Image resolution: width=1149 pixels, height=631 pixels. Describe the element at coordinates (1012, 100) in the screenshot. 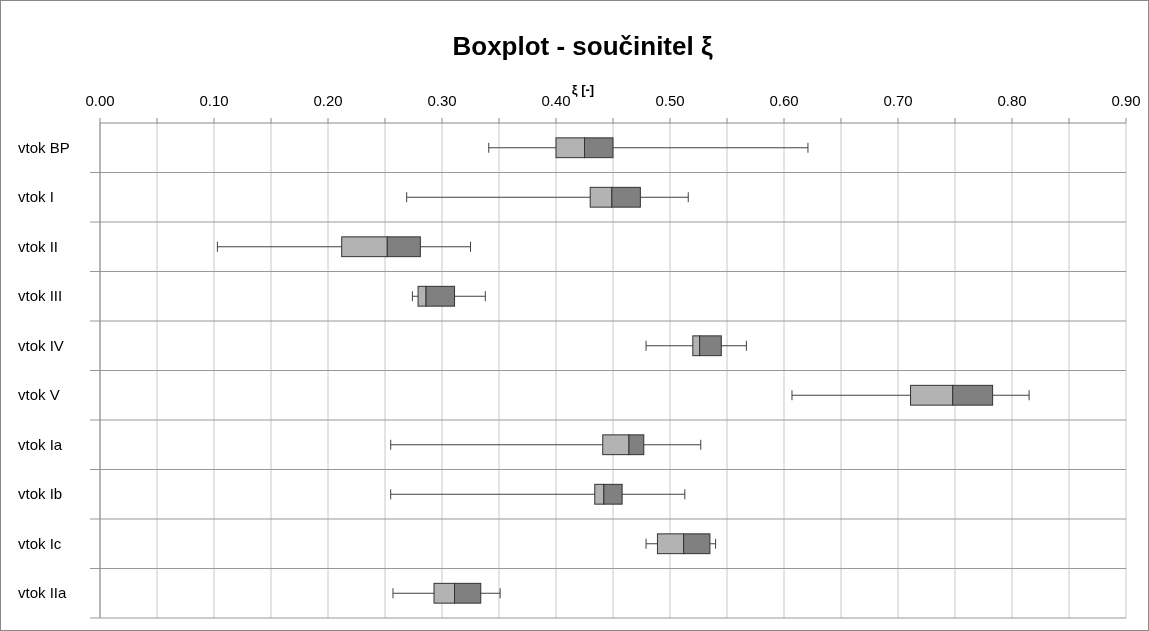

I see `x-tick-label: 0.80` at that location.